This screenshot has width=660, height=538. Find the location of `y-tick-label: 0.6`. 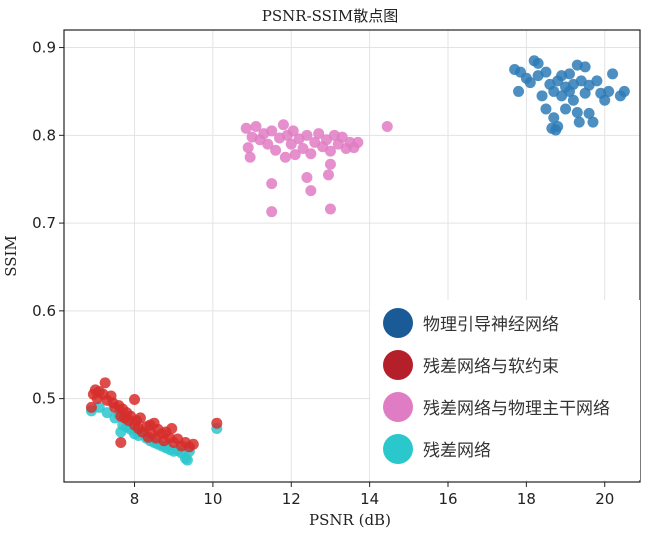

y-tick-label: 0.6 is located at coordinates (44, 311).